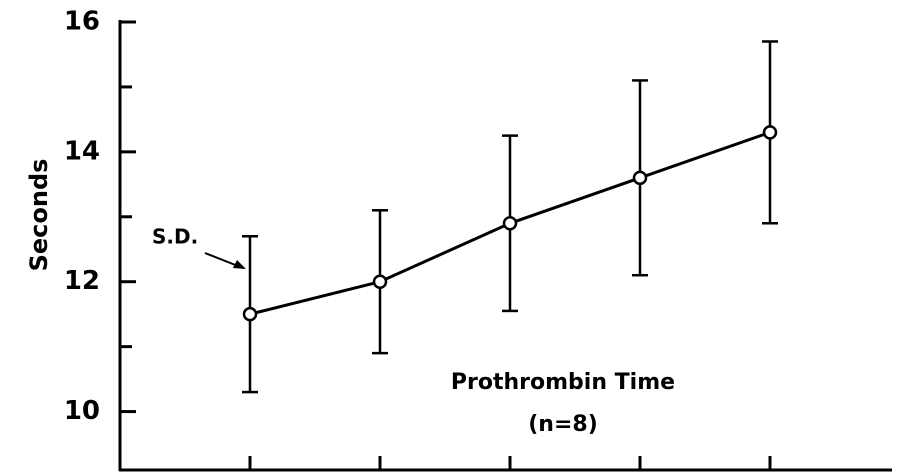  Describe the element at coordinates (175, 237) in the screenshot. I see `sd-annotation: S.D.` at that location.